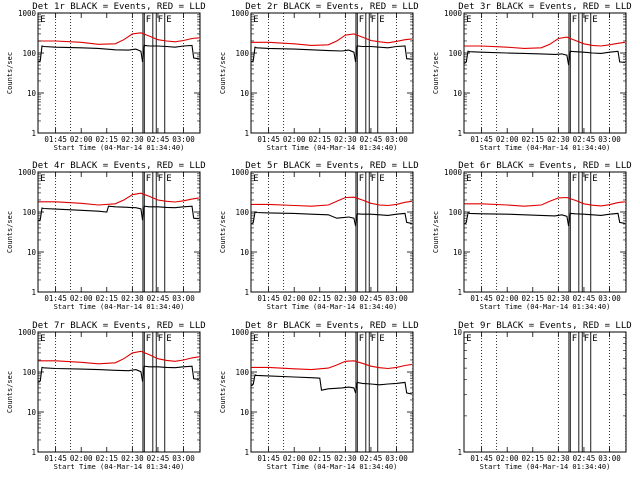 Image resolution: width=640 pixels, height=480 pixels. Describe the element at coordinates (544, 326) in the screenshot. I see `chart-title: Det 9r BLACK = Events, RED = LLD` at that location.